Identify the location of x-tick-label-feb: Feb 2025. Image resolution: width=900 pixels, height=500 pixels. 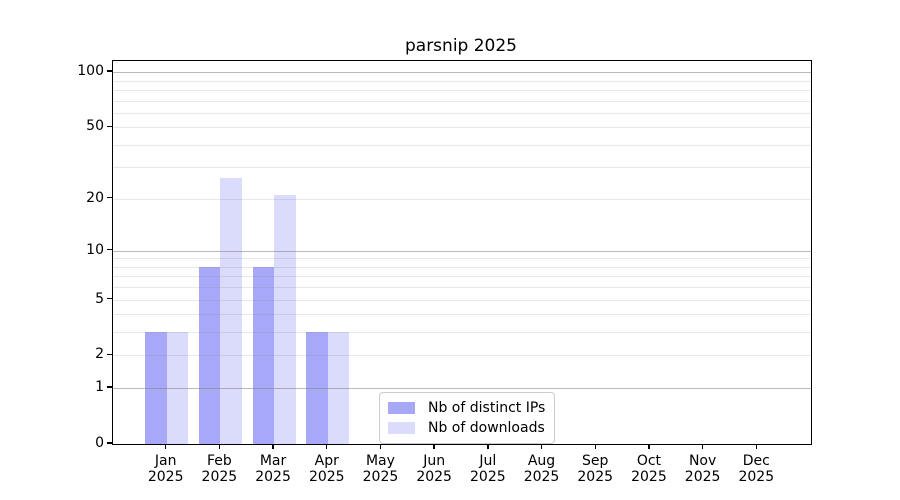
(219, 469).